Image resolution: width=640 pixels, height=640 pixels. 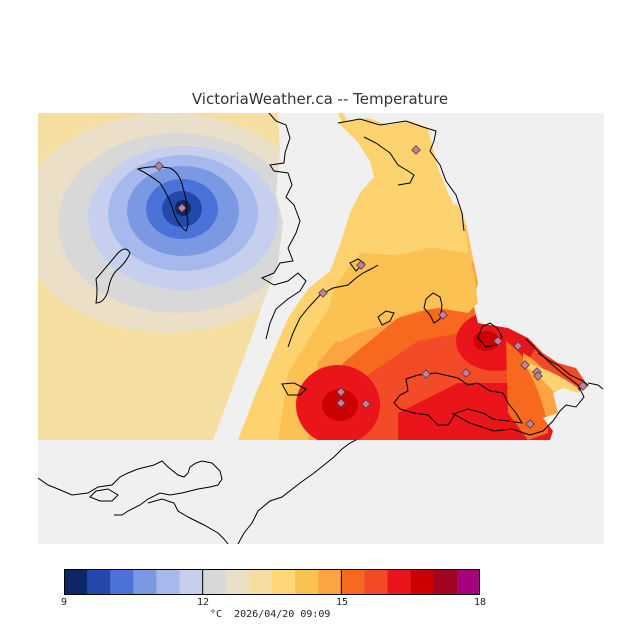 I want to click on colorbar-border, so click(x=272, y=582).